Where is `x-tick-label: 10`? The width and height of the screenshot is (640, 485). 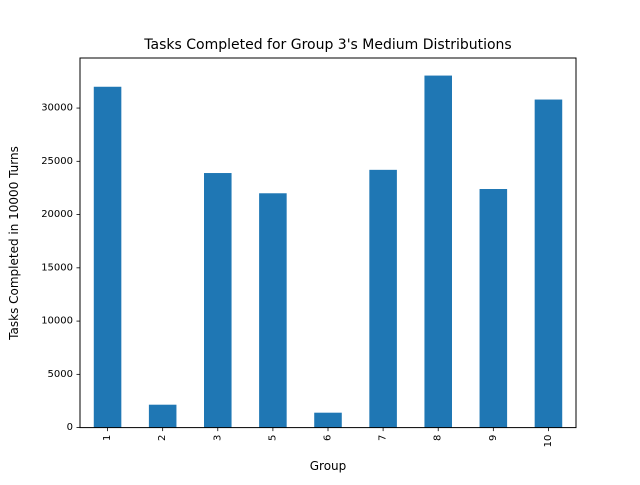 x-tick-label: 10 is located at coordinates (548, 441).